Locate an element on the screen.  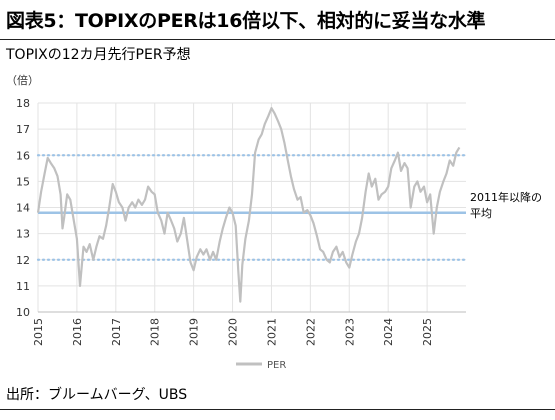
source-note: 出所：ブルームバーグ、UBS is located at coordinates (97, 395).